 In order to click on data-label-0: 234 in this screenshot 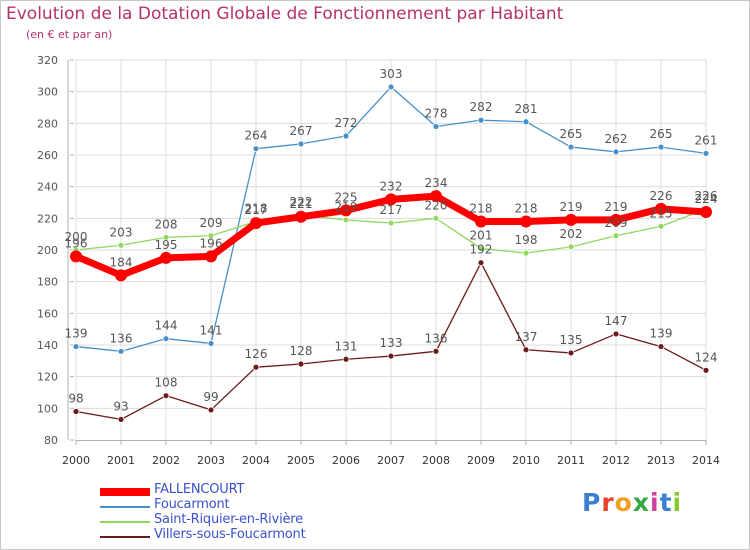, I will do `click(436, 183)`.